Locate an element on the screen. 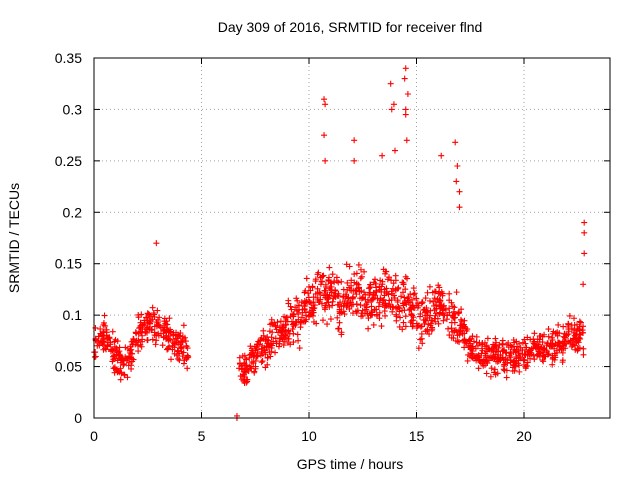 The height and width of the screenshot is (480, 640). y-tick-label: 0.3 is located at coordinates (73, 109).